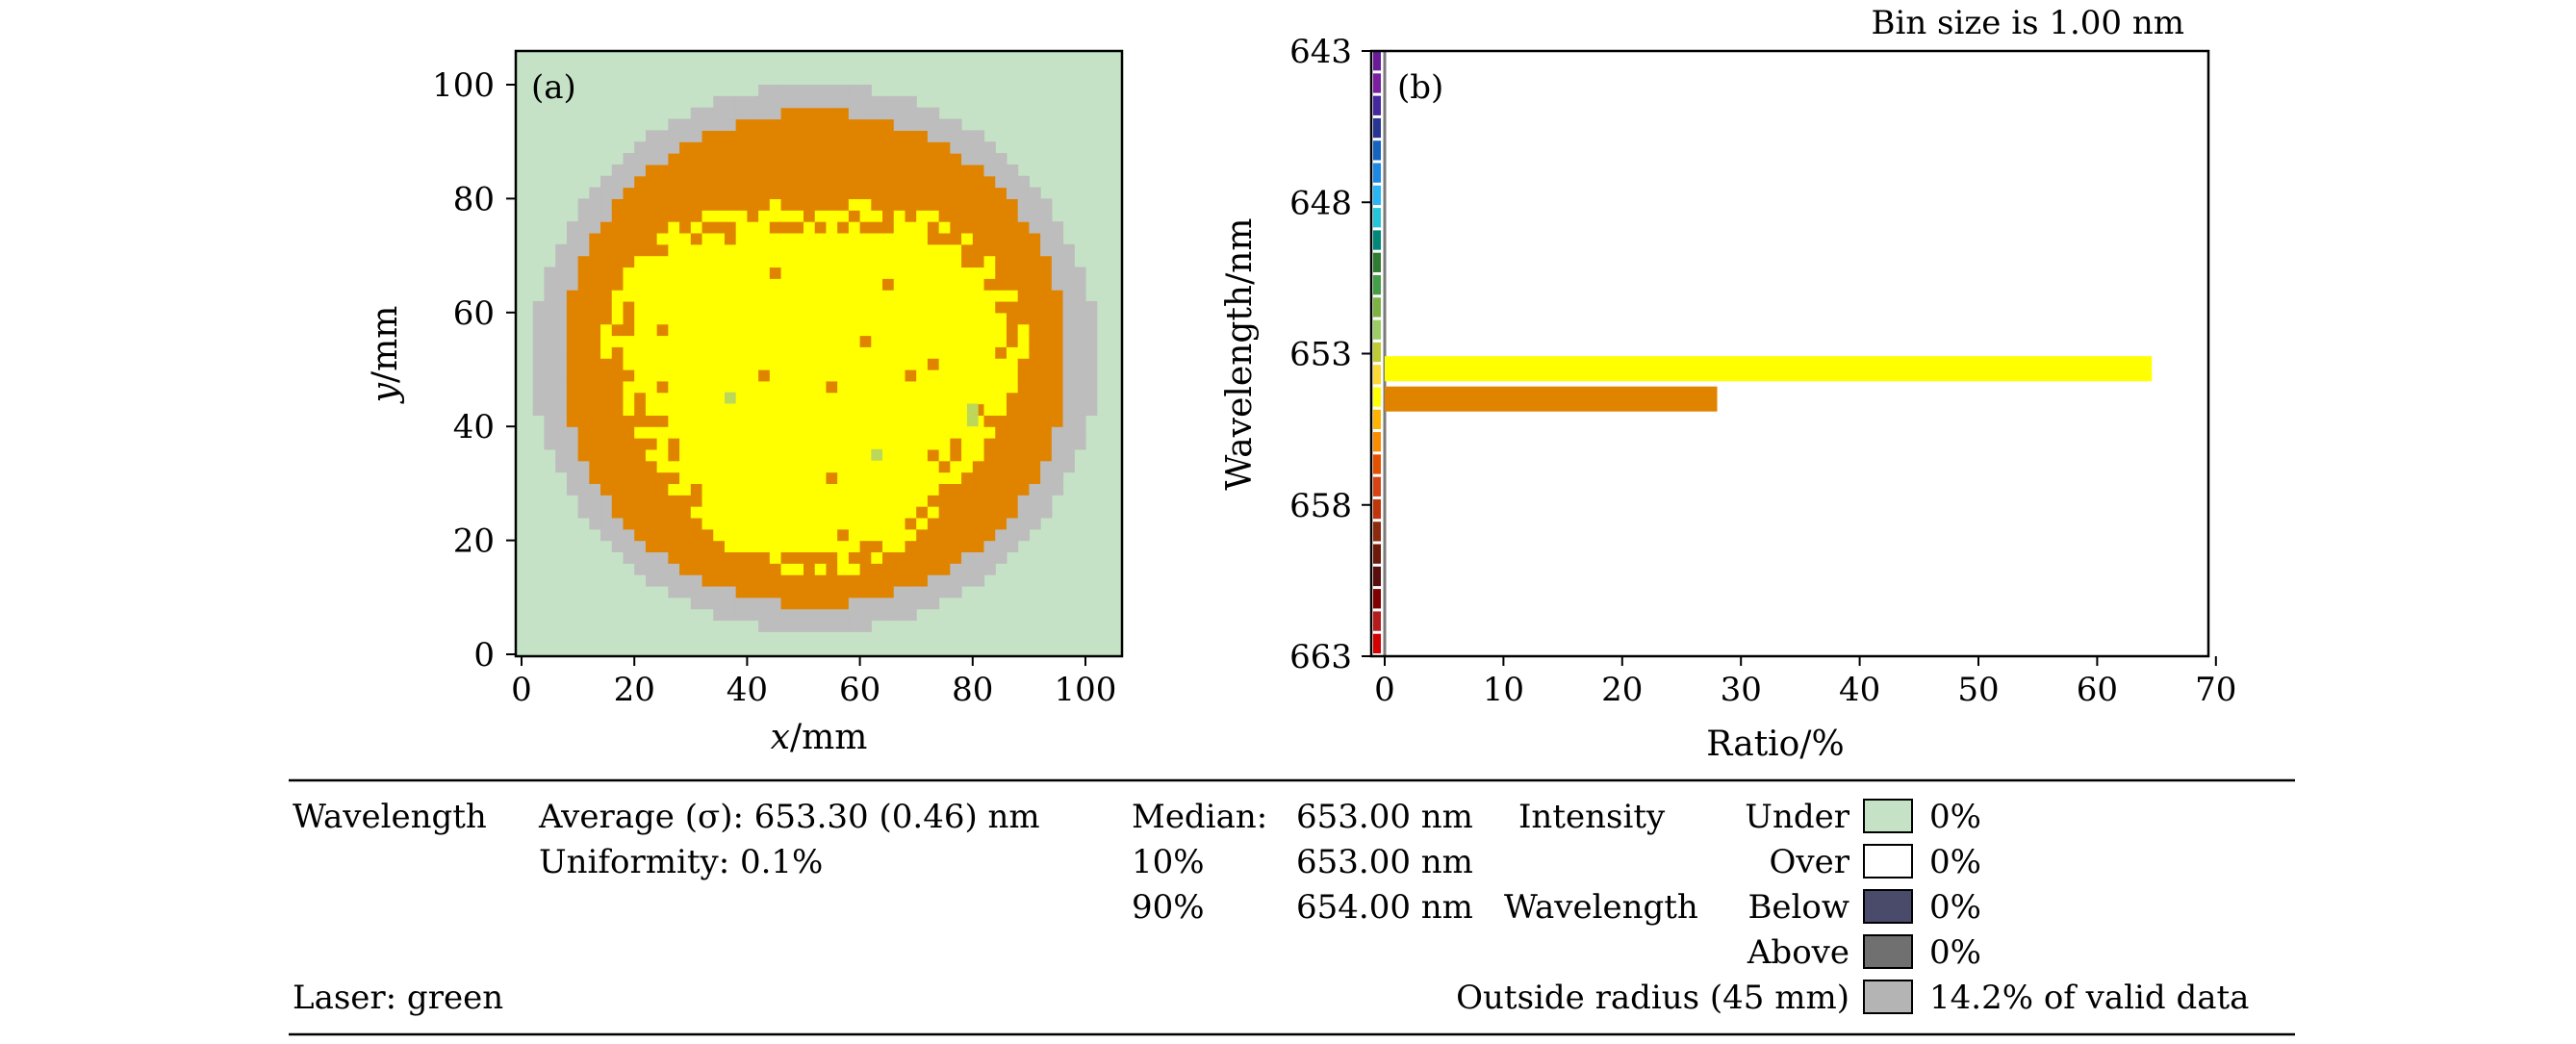 This screenshot has height=1044, width=2576. Describe the element at coordinates (1240, 353) in the screenshot. I see `histogram-y-axis-label: Wavelength/nm` at that location.